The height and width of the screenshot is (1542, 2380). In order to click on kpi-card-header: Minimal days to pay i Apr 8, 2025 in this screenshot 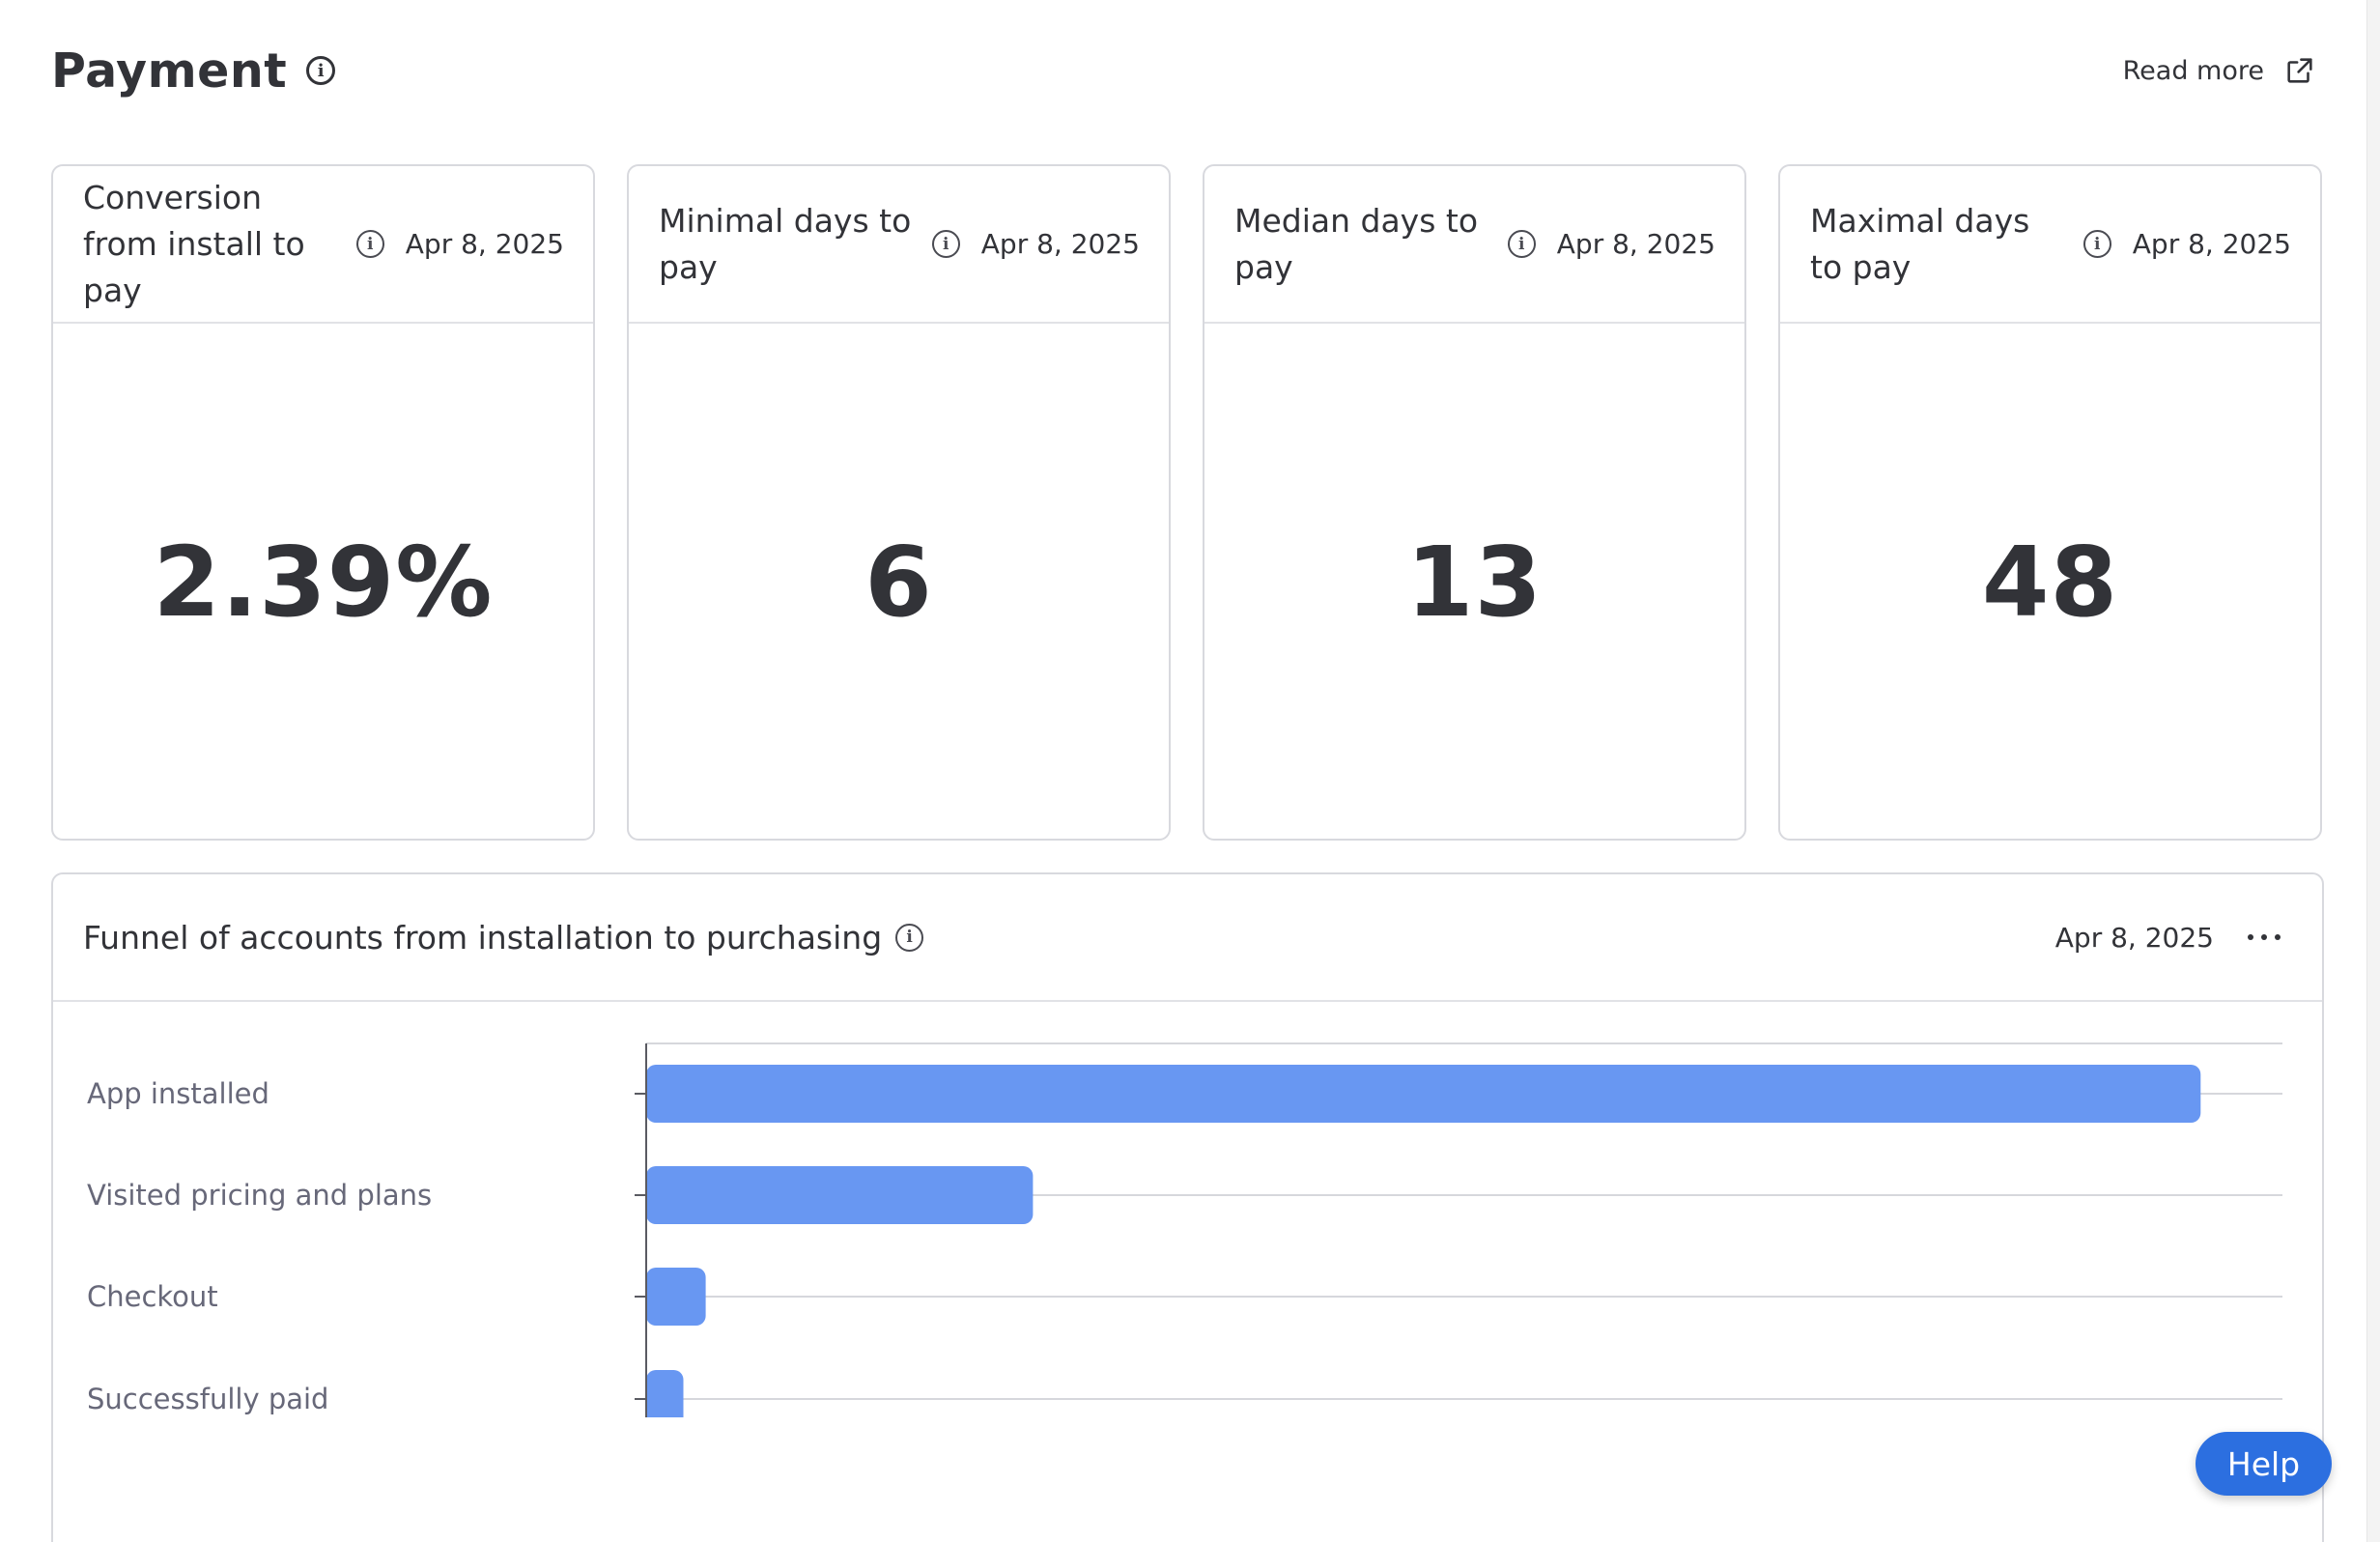, I will do `click(899, 245)`.